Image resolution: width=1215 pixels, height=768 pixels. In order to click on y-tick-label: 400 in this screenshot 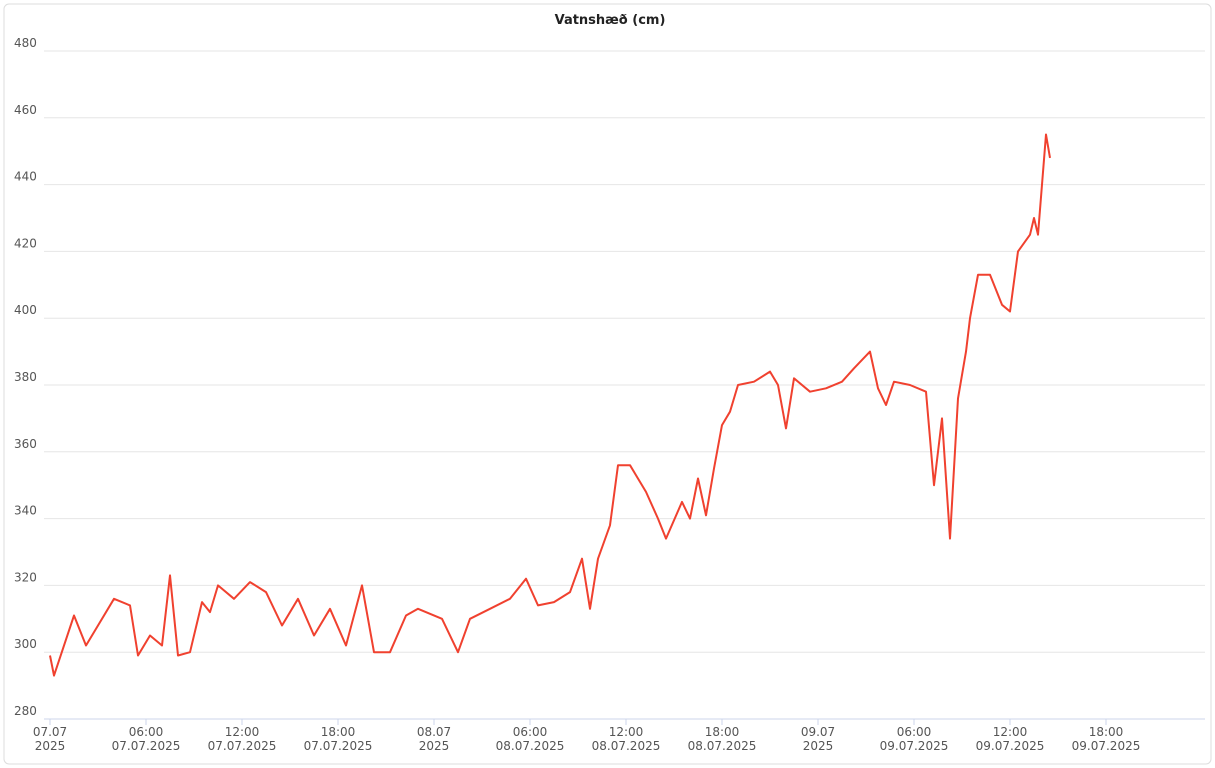, I will do `click(25, 310)`.